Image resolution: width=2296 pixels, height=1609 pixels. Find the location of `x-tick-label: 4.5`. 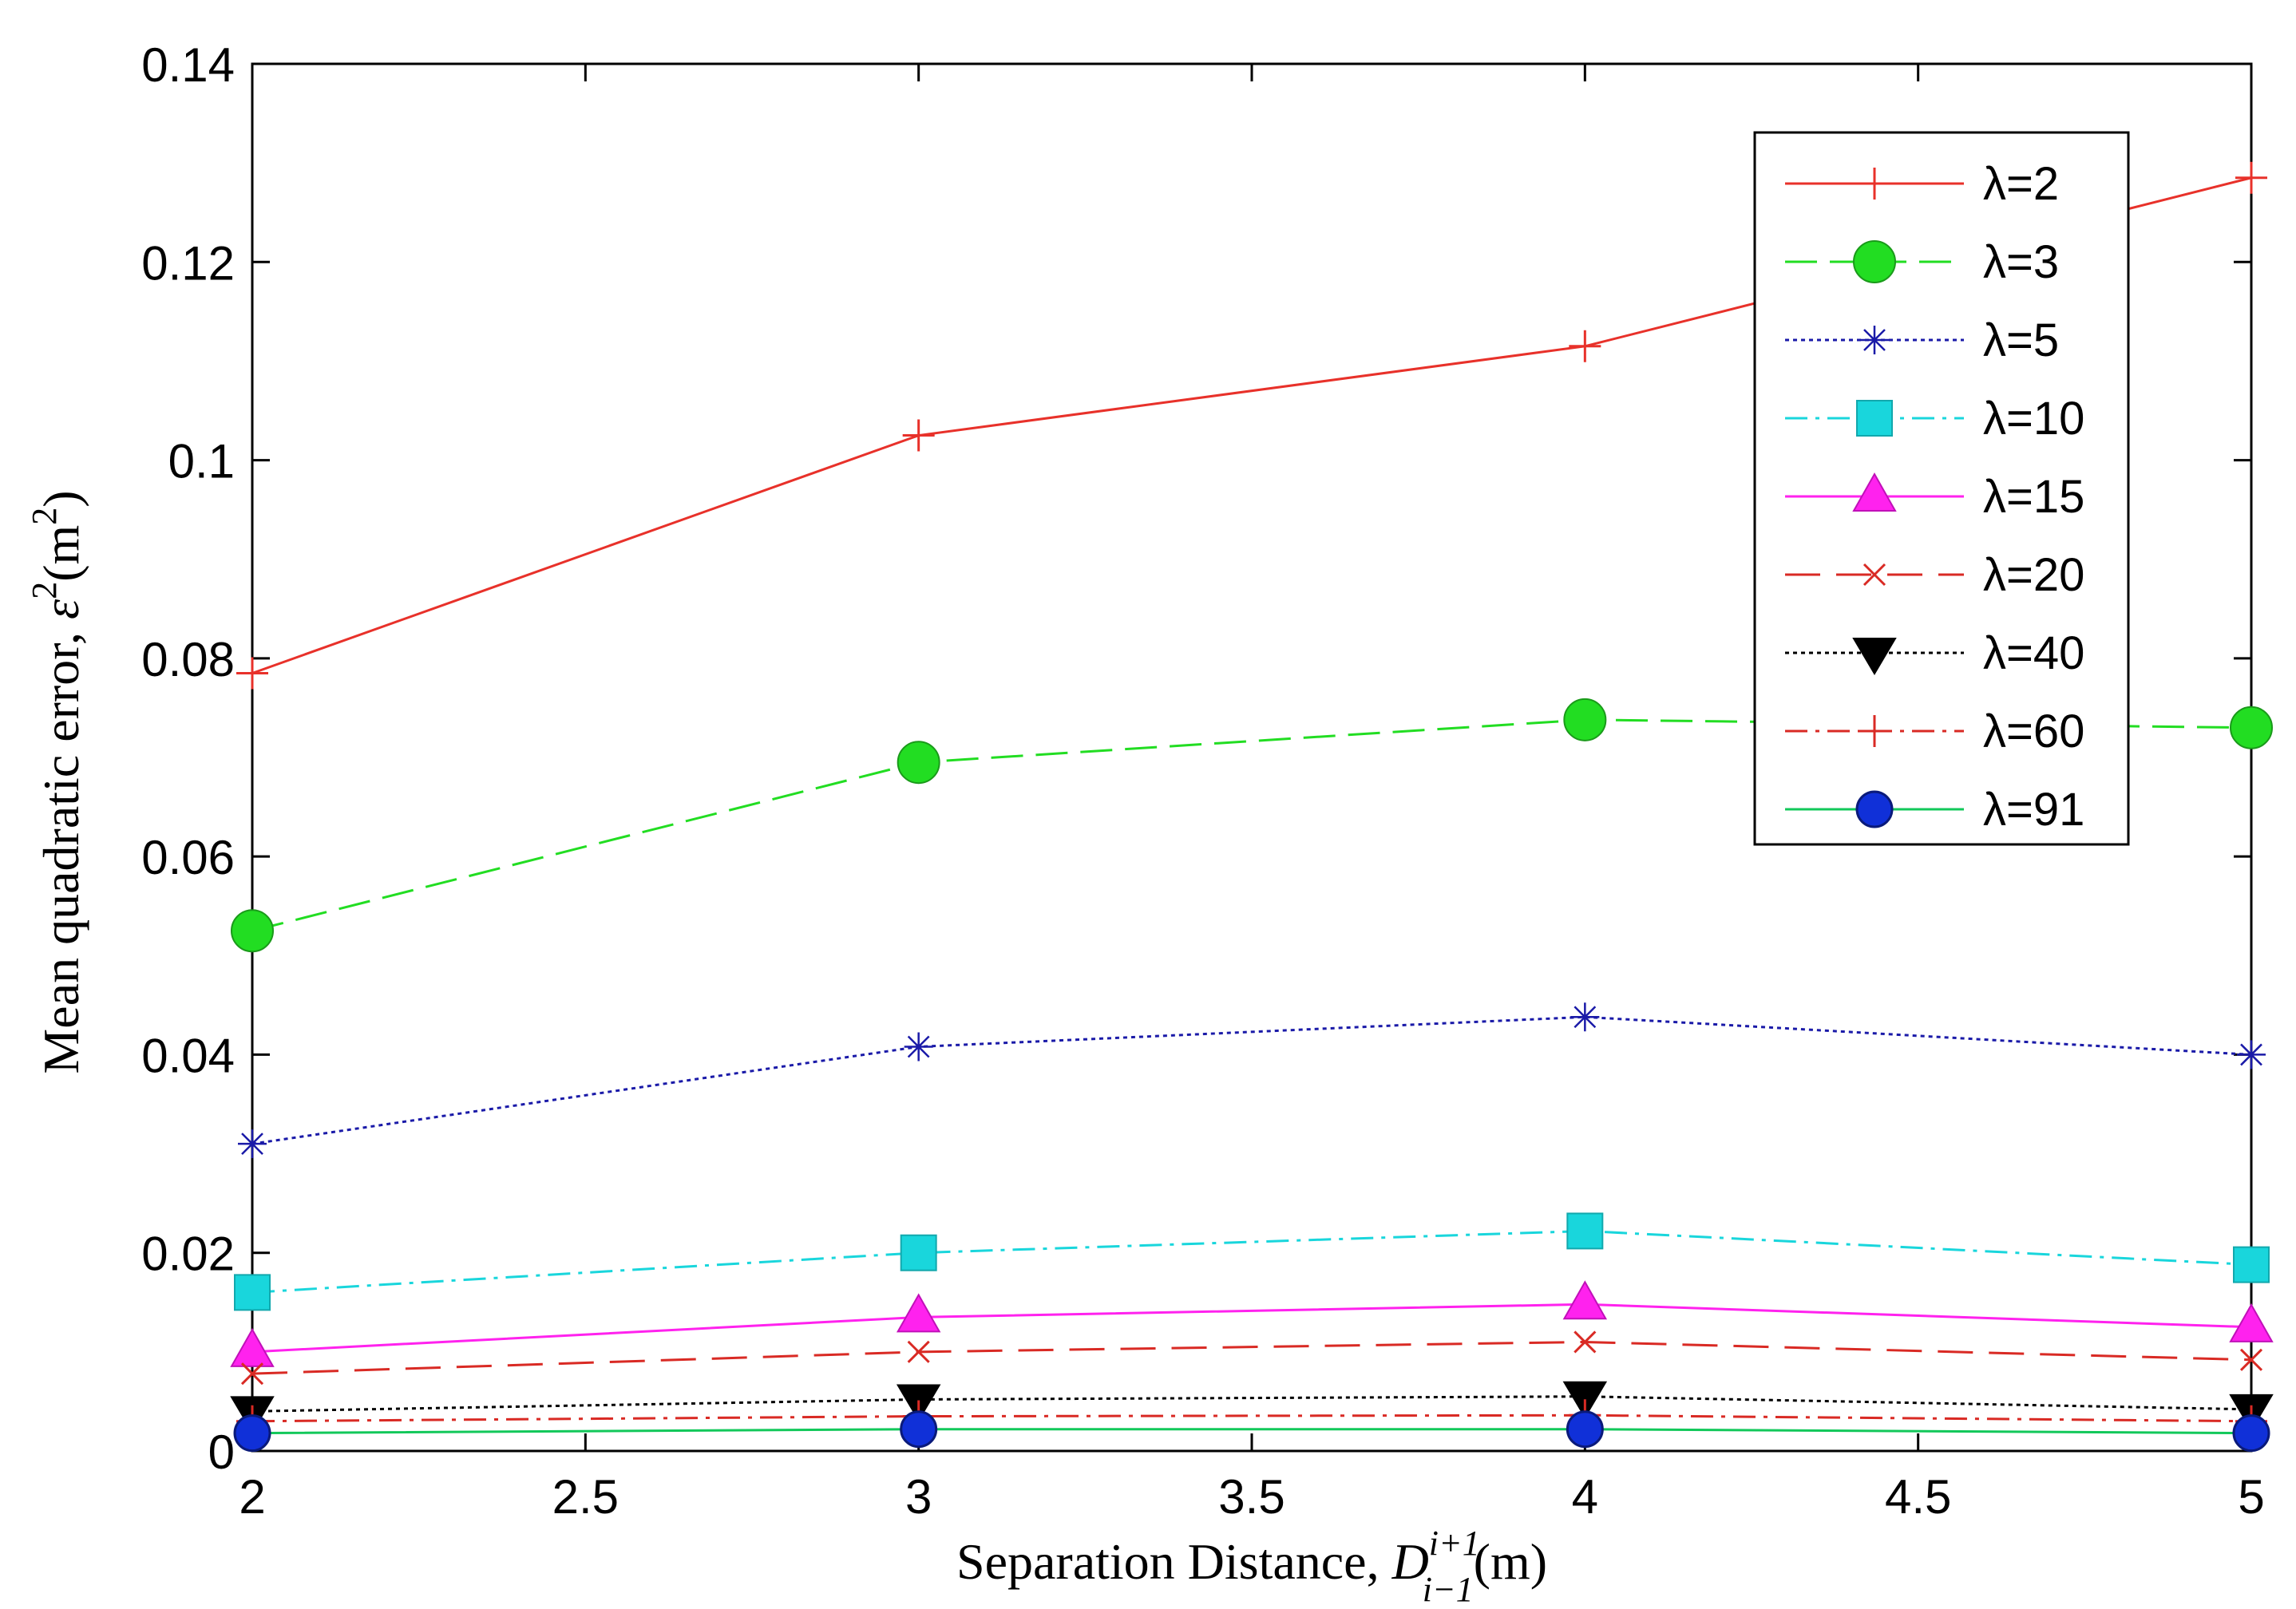

x-tick-label: 4.5 is located at coordinates (1918, 1497).